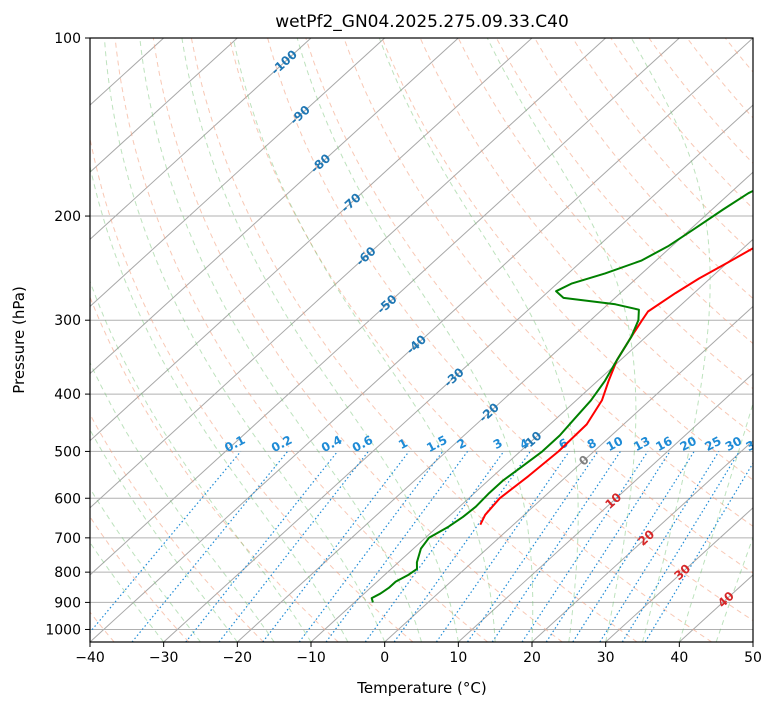 The width and height of the screenshot is (775, 708). What do you see at coordinates (532, 658) in the screenshot?
I see `x-tick-label: 20` at bounding box center [532, 658].